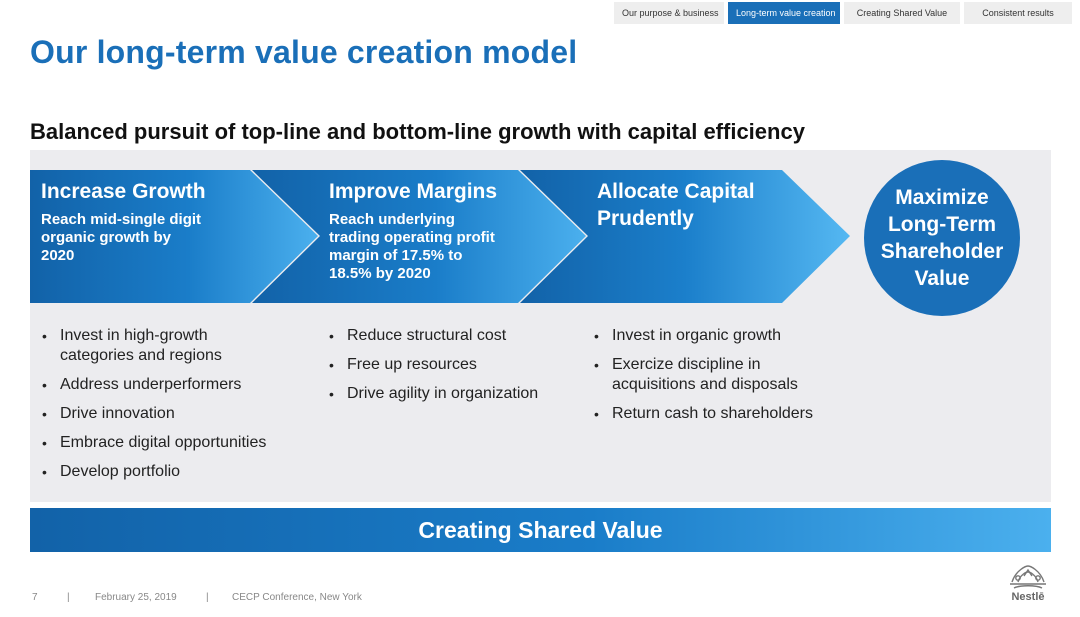 Image resolution: width=1080 pixels, height=617 pixels. I want to click on list-item: Drive agility in organization, so click(454, 394).